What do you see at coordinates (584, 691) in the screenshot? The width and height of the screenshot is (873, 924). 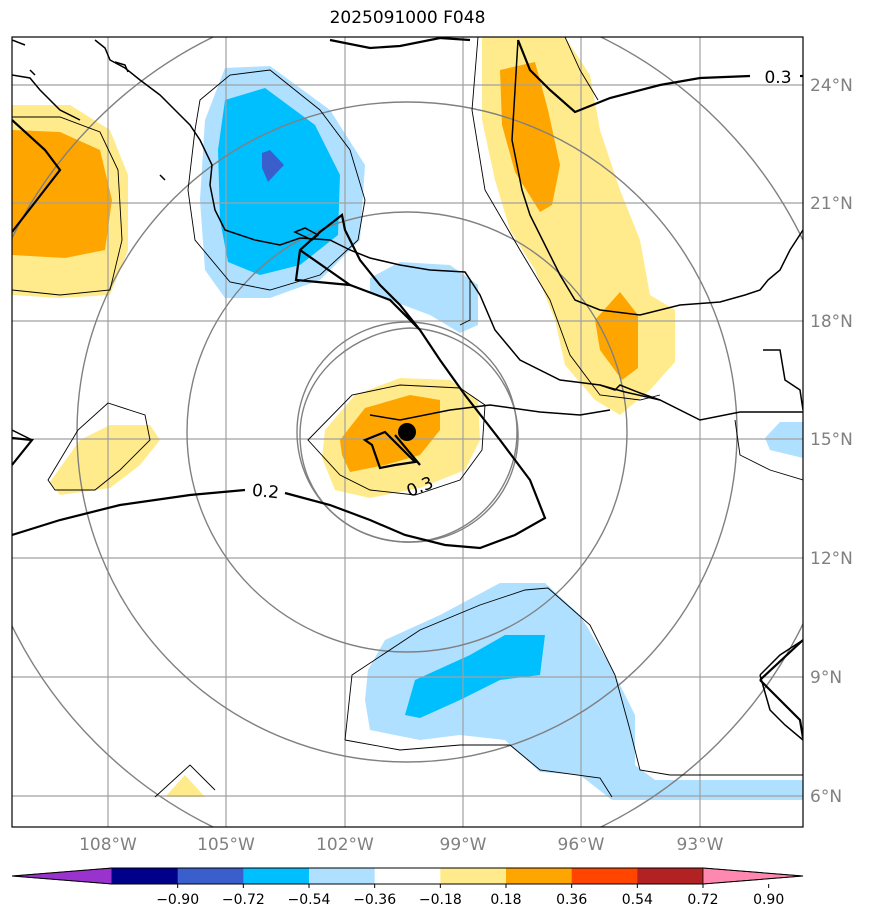 I see `field-south-light-blue` at bounding box center [584, 691].